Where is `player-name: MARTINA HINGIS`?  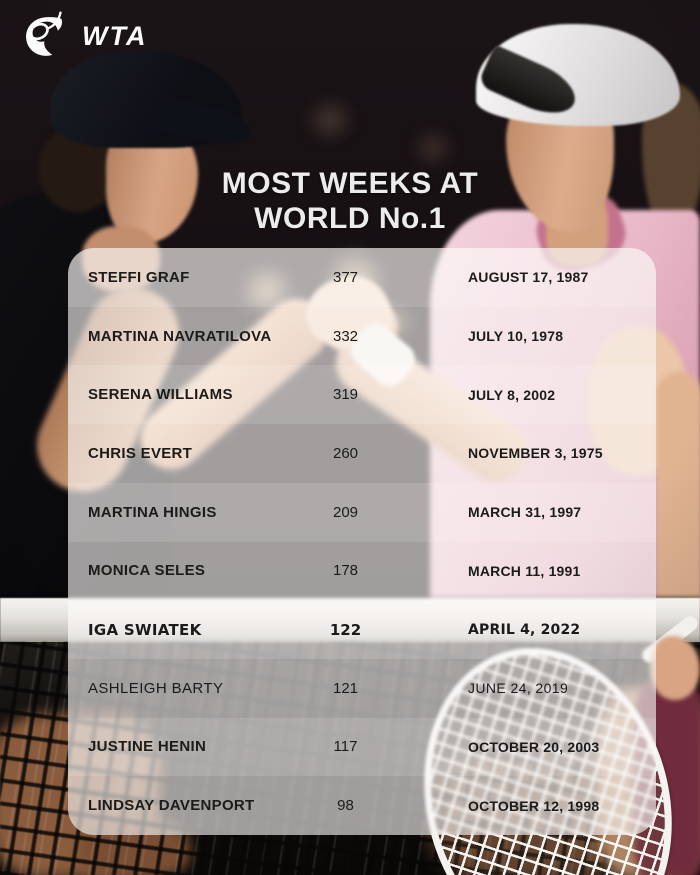
player-name: MARTINA HINGIS is located at coordinates (152, 512).